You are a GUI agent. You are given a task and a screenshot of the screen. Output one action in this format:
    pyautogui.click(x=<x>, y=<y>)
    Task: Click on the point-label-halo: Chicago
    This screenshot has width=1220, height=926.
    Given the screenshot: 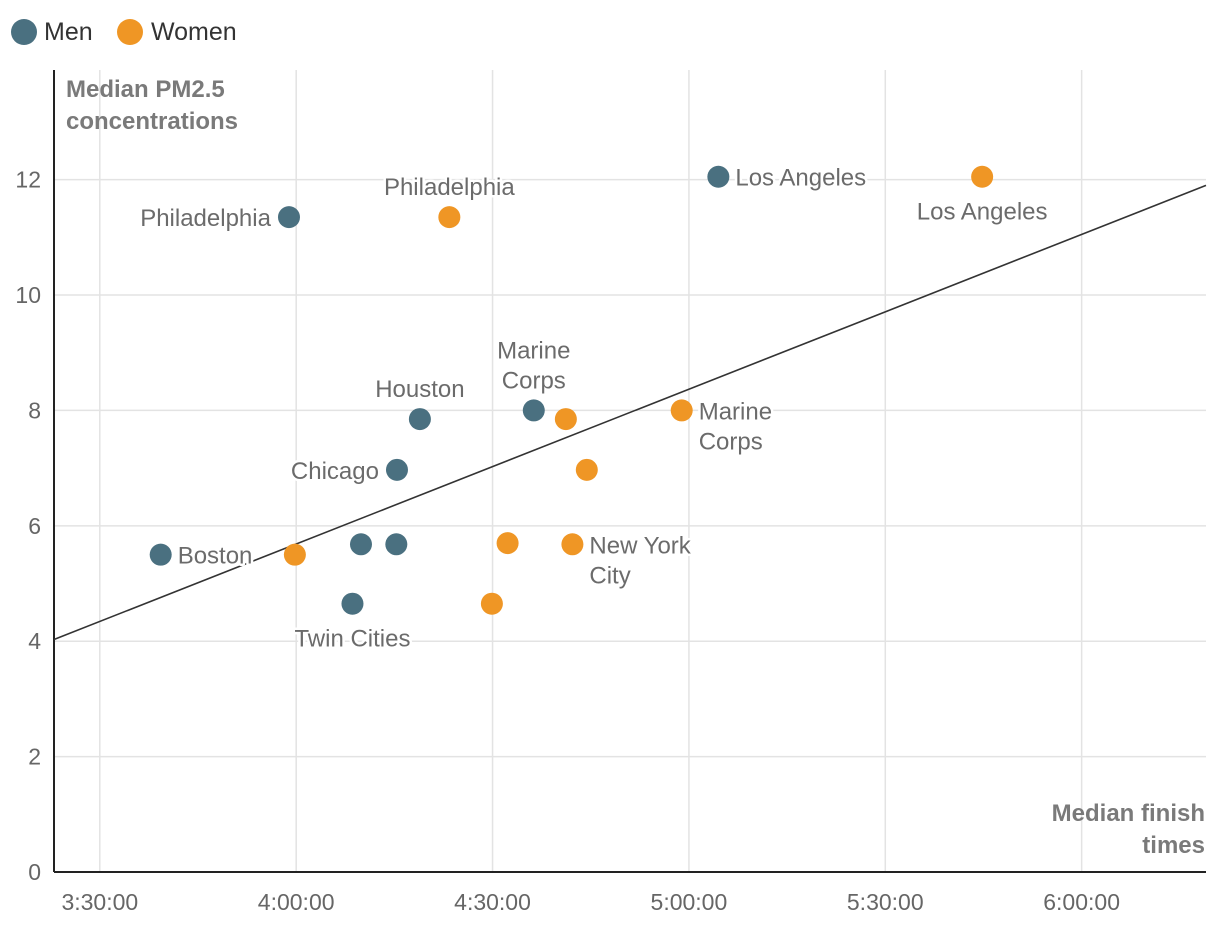 What is the action you would take?
    pyautogui.click(x=335, y=471)
    